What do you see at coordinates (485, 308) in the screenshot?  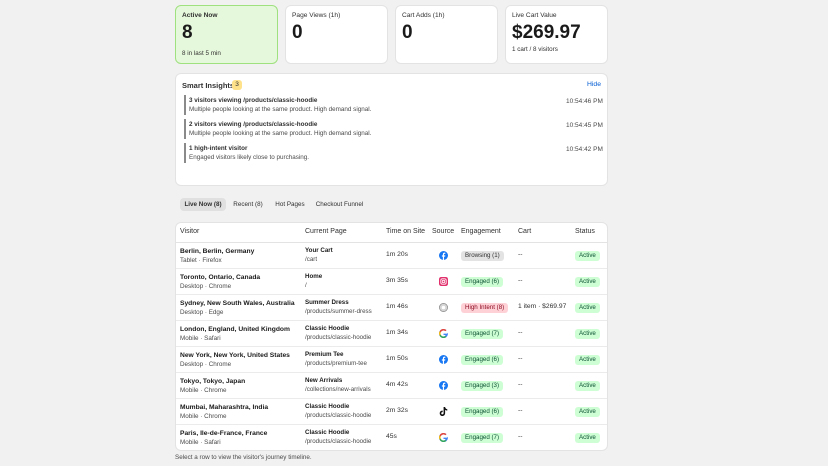 I see `engagement-badge: High Intent (8)` at bounding box center [485, 308].